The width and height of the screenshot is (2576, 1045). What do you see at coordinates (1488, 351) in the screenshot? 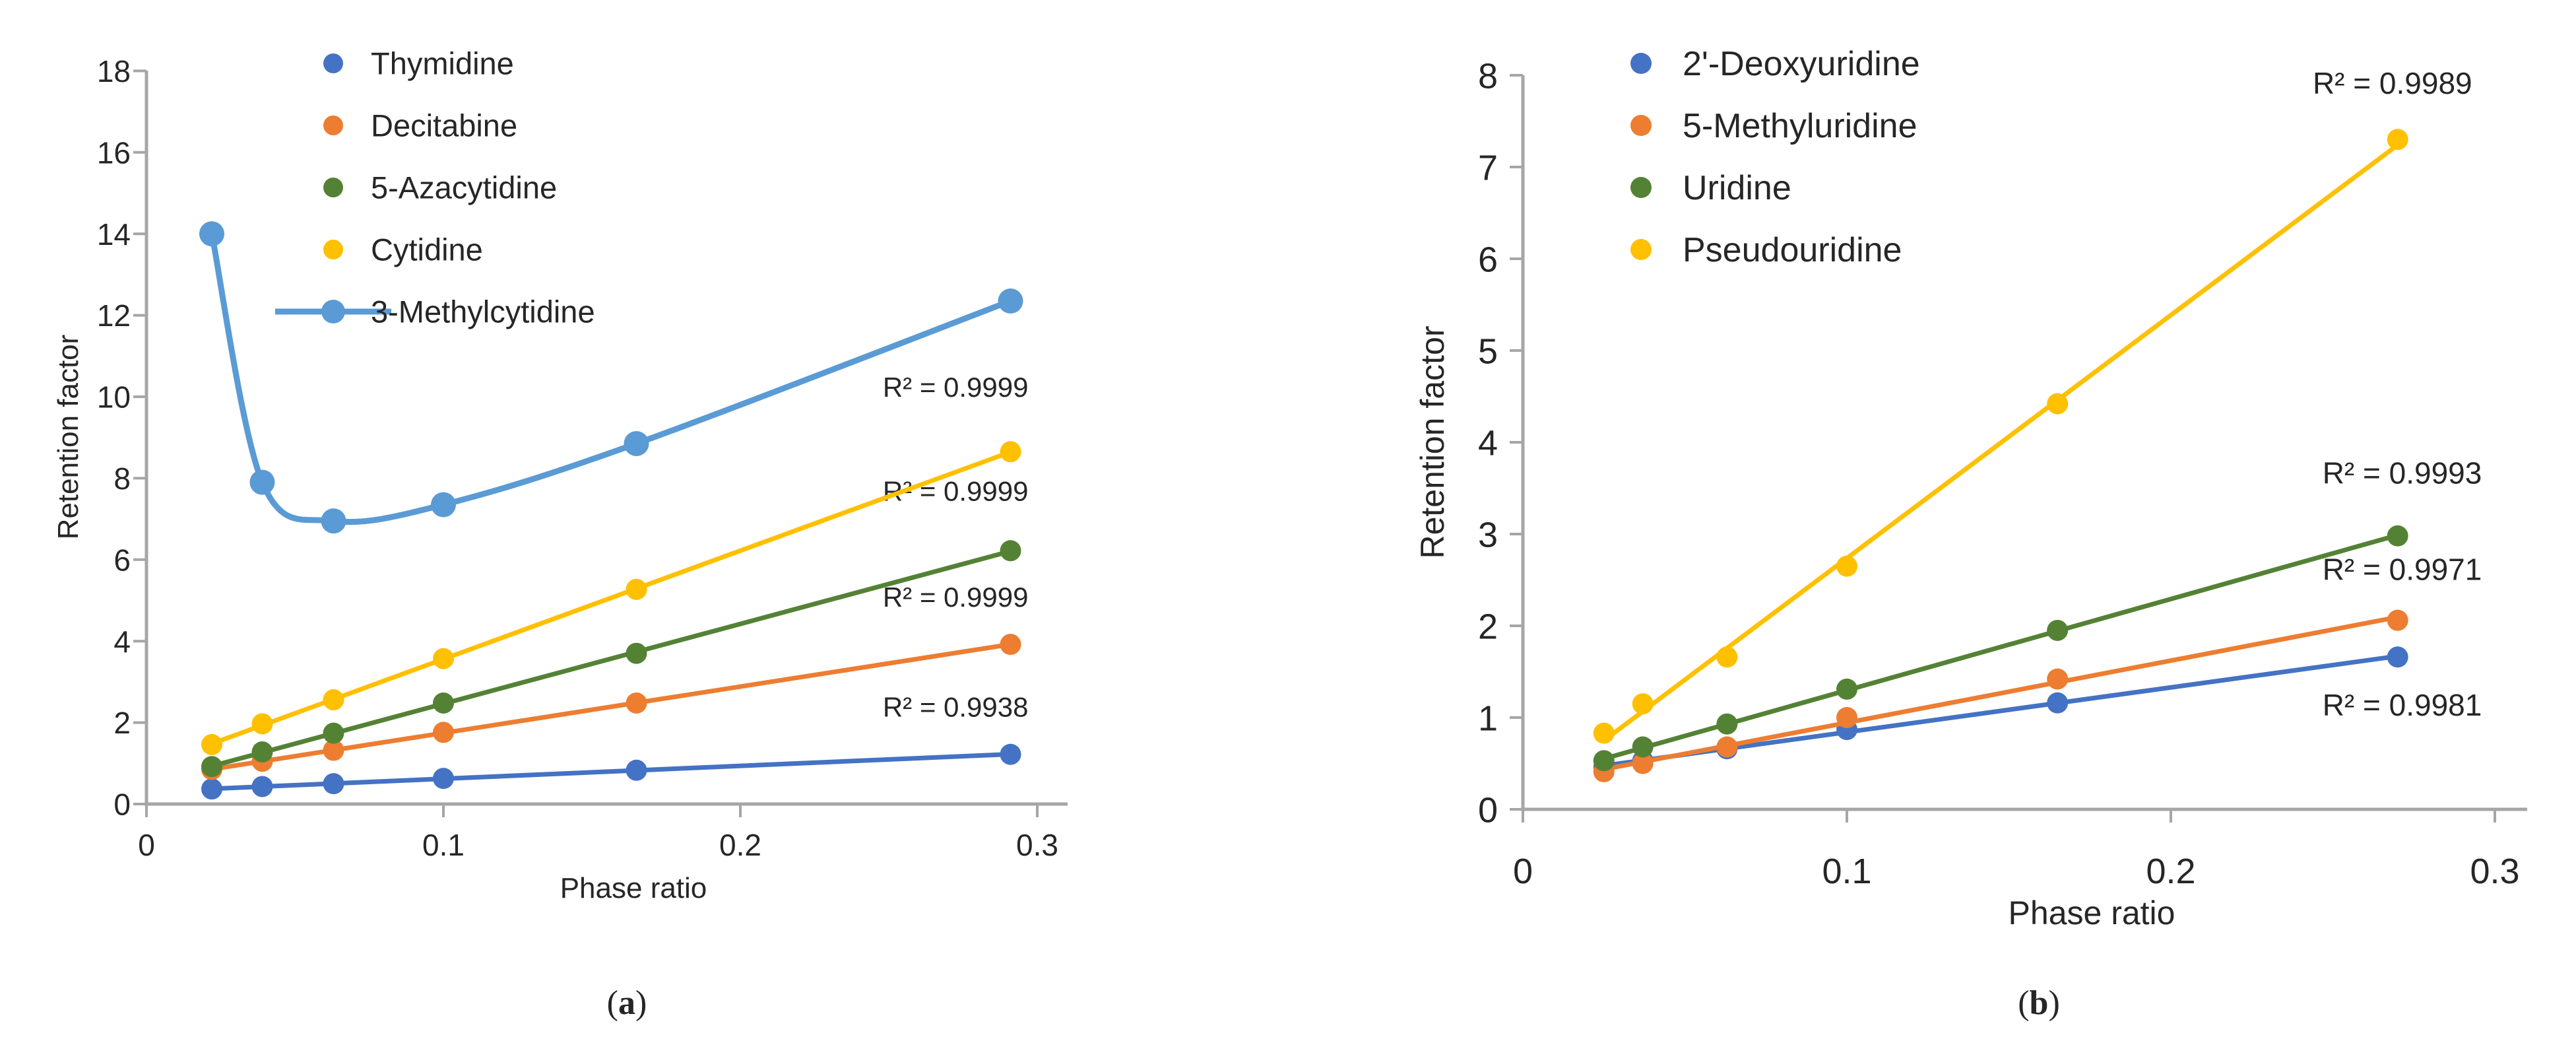
I see `y-tick-label: 5` at bounding box center [1488, 351].